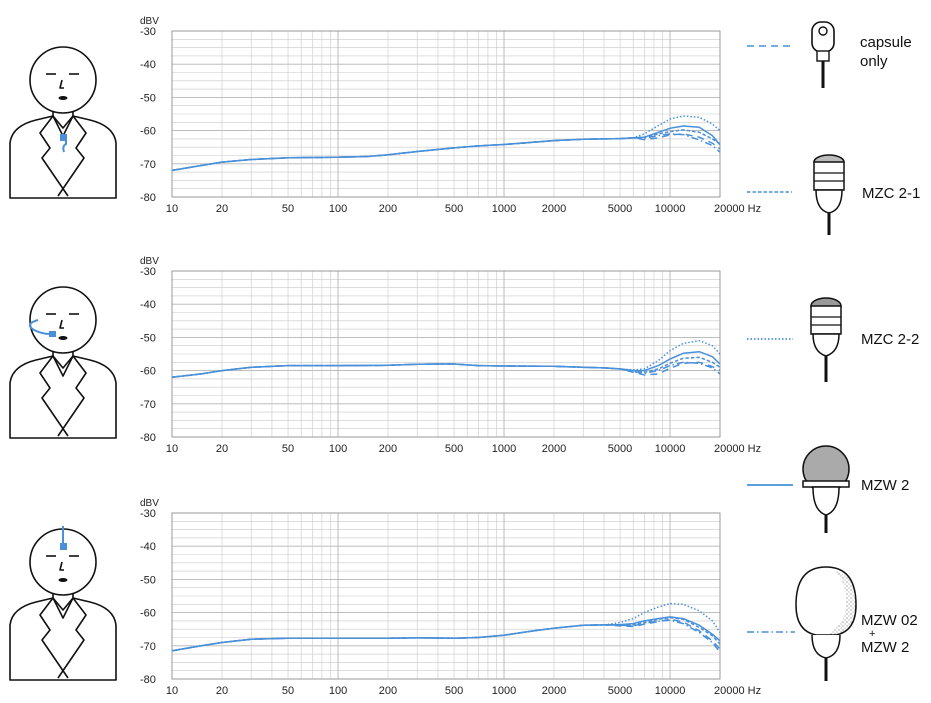 The height and width of the screenshot is (703, 931). Describe the element at coordinates (63, 362) in the screenshot. I see `person-cheek-mount-icon` at that location.